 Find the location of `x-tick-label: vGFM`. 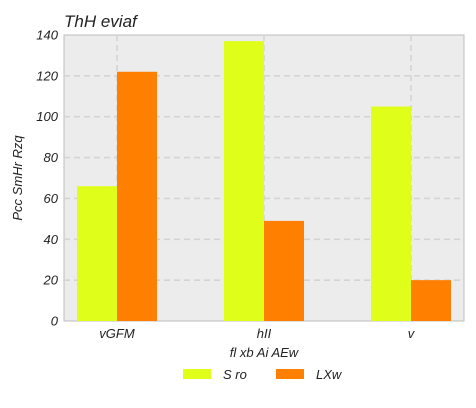

x-tick-label: vGFM is located at coordinates (117, 333).